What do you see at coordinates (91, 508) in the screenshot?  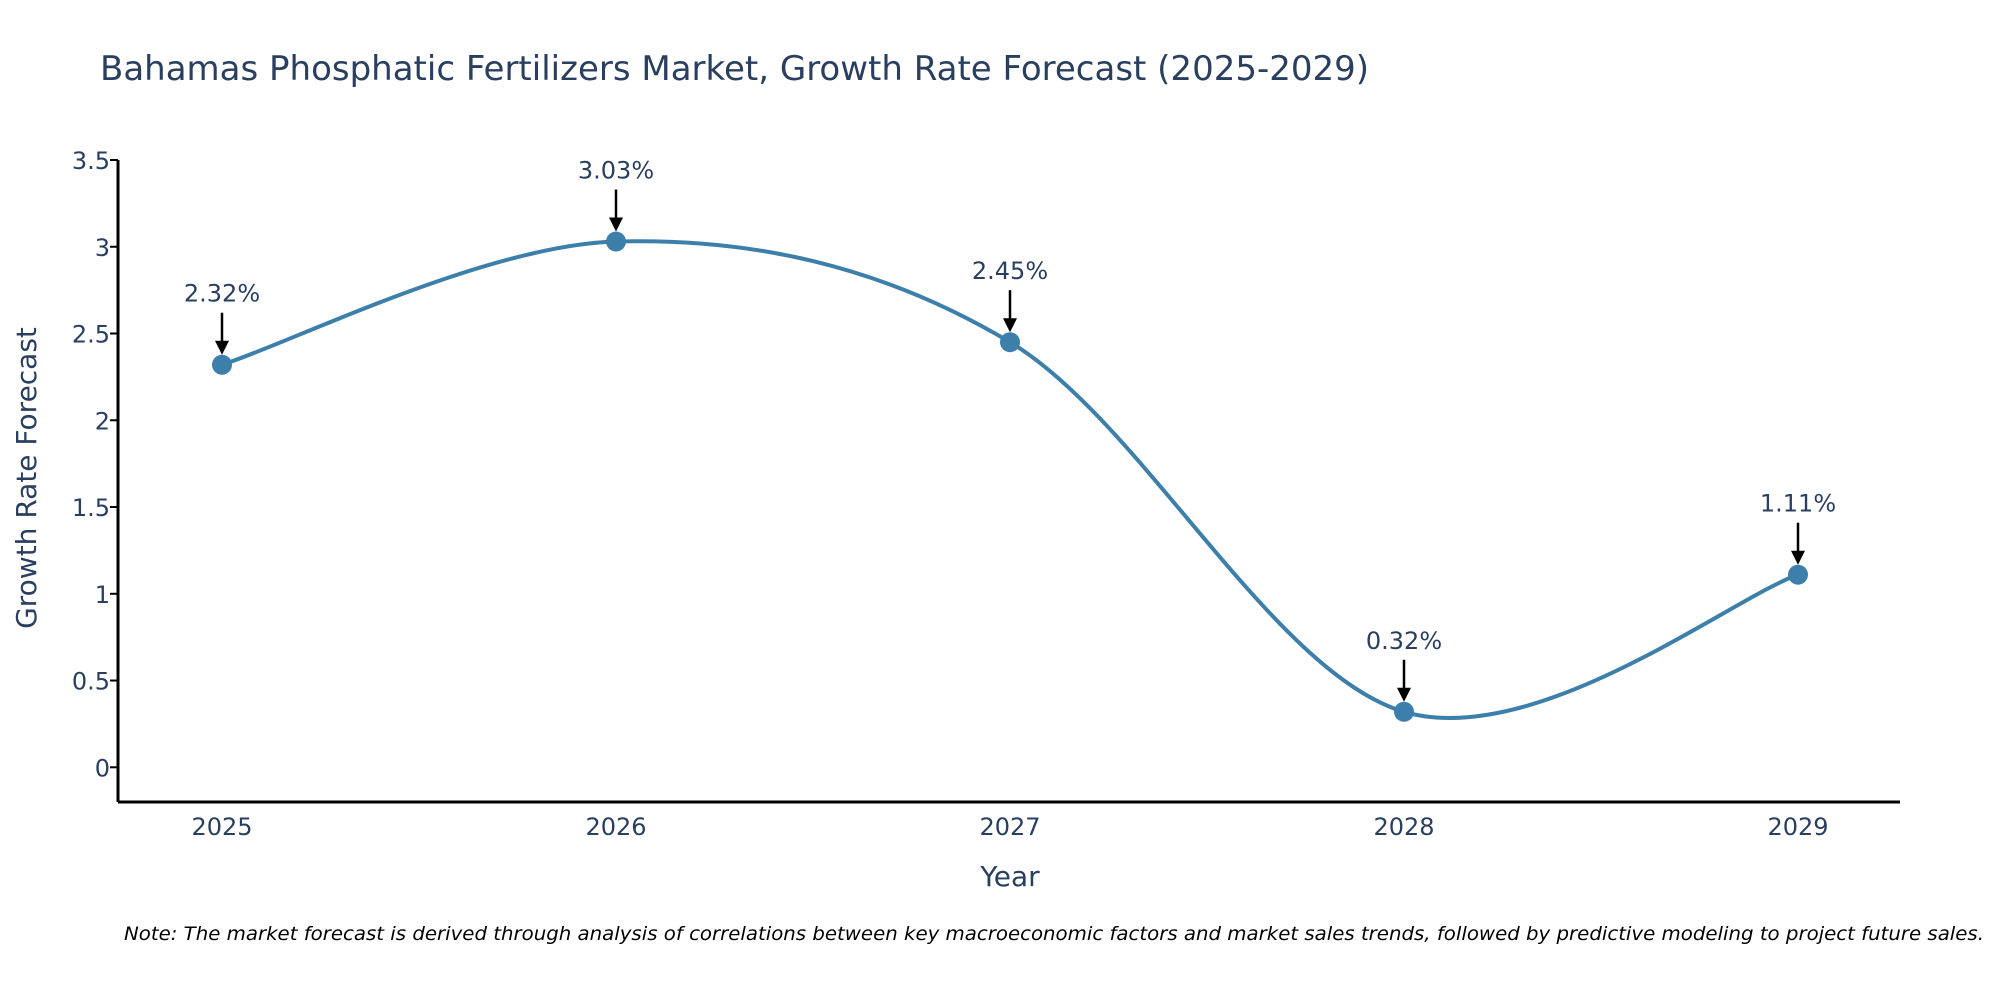 I see `y-tick-label: 1.5` at bounding box center [91, 508].